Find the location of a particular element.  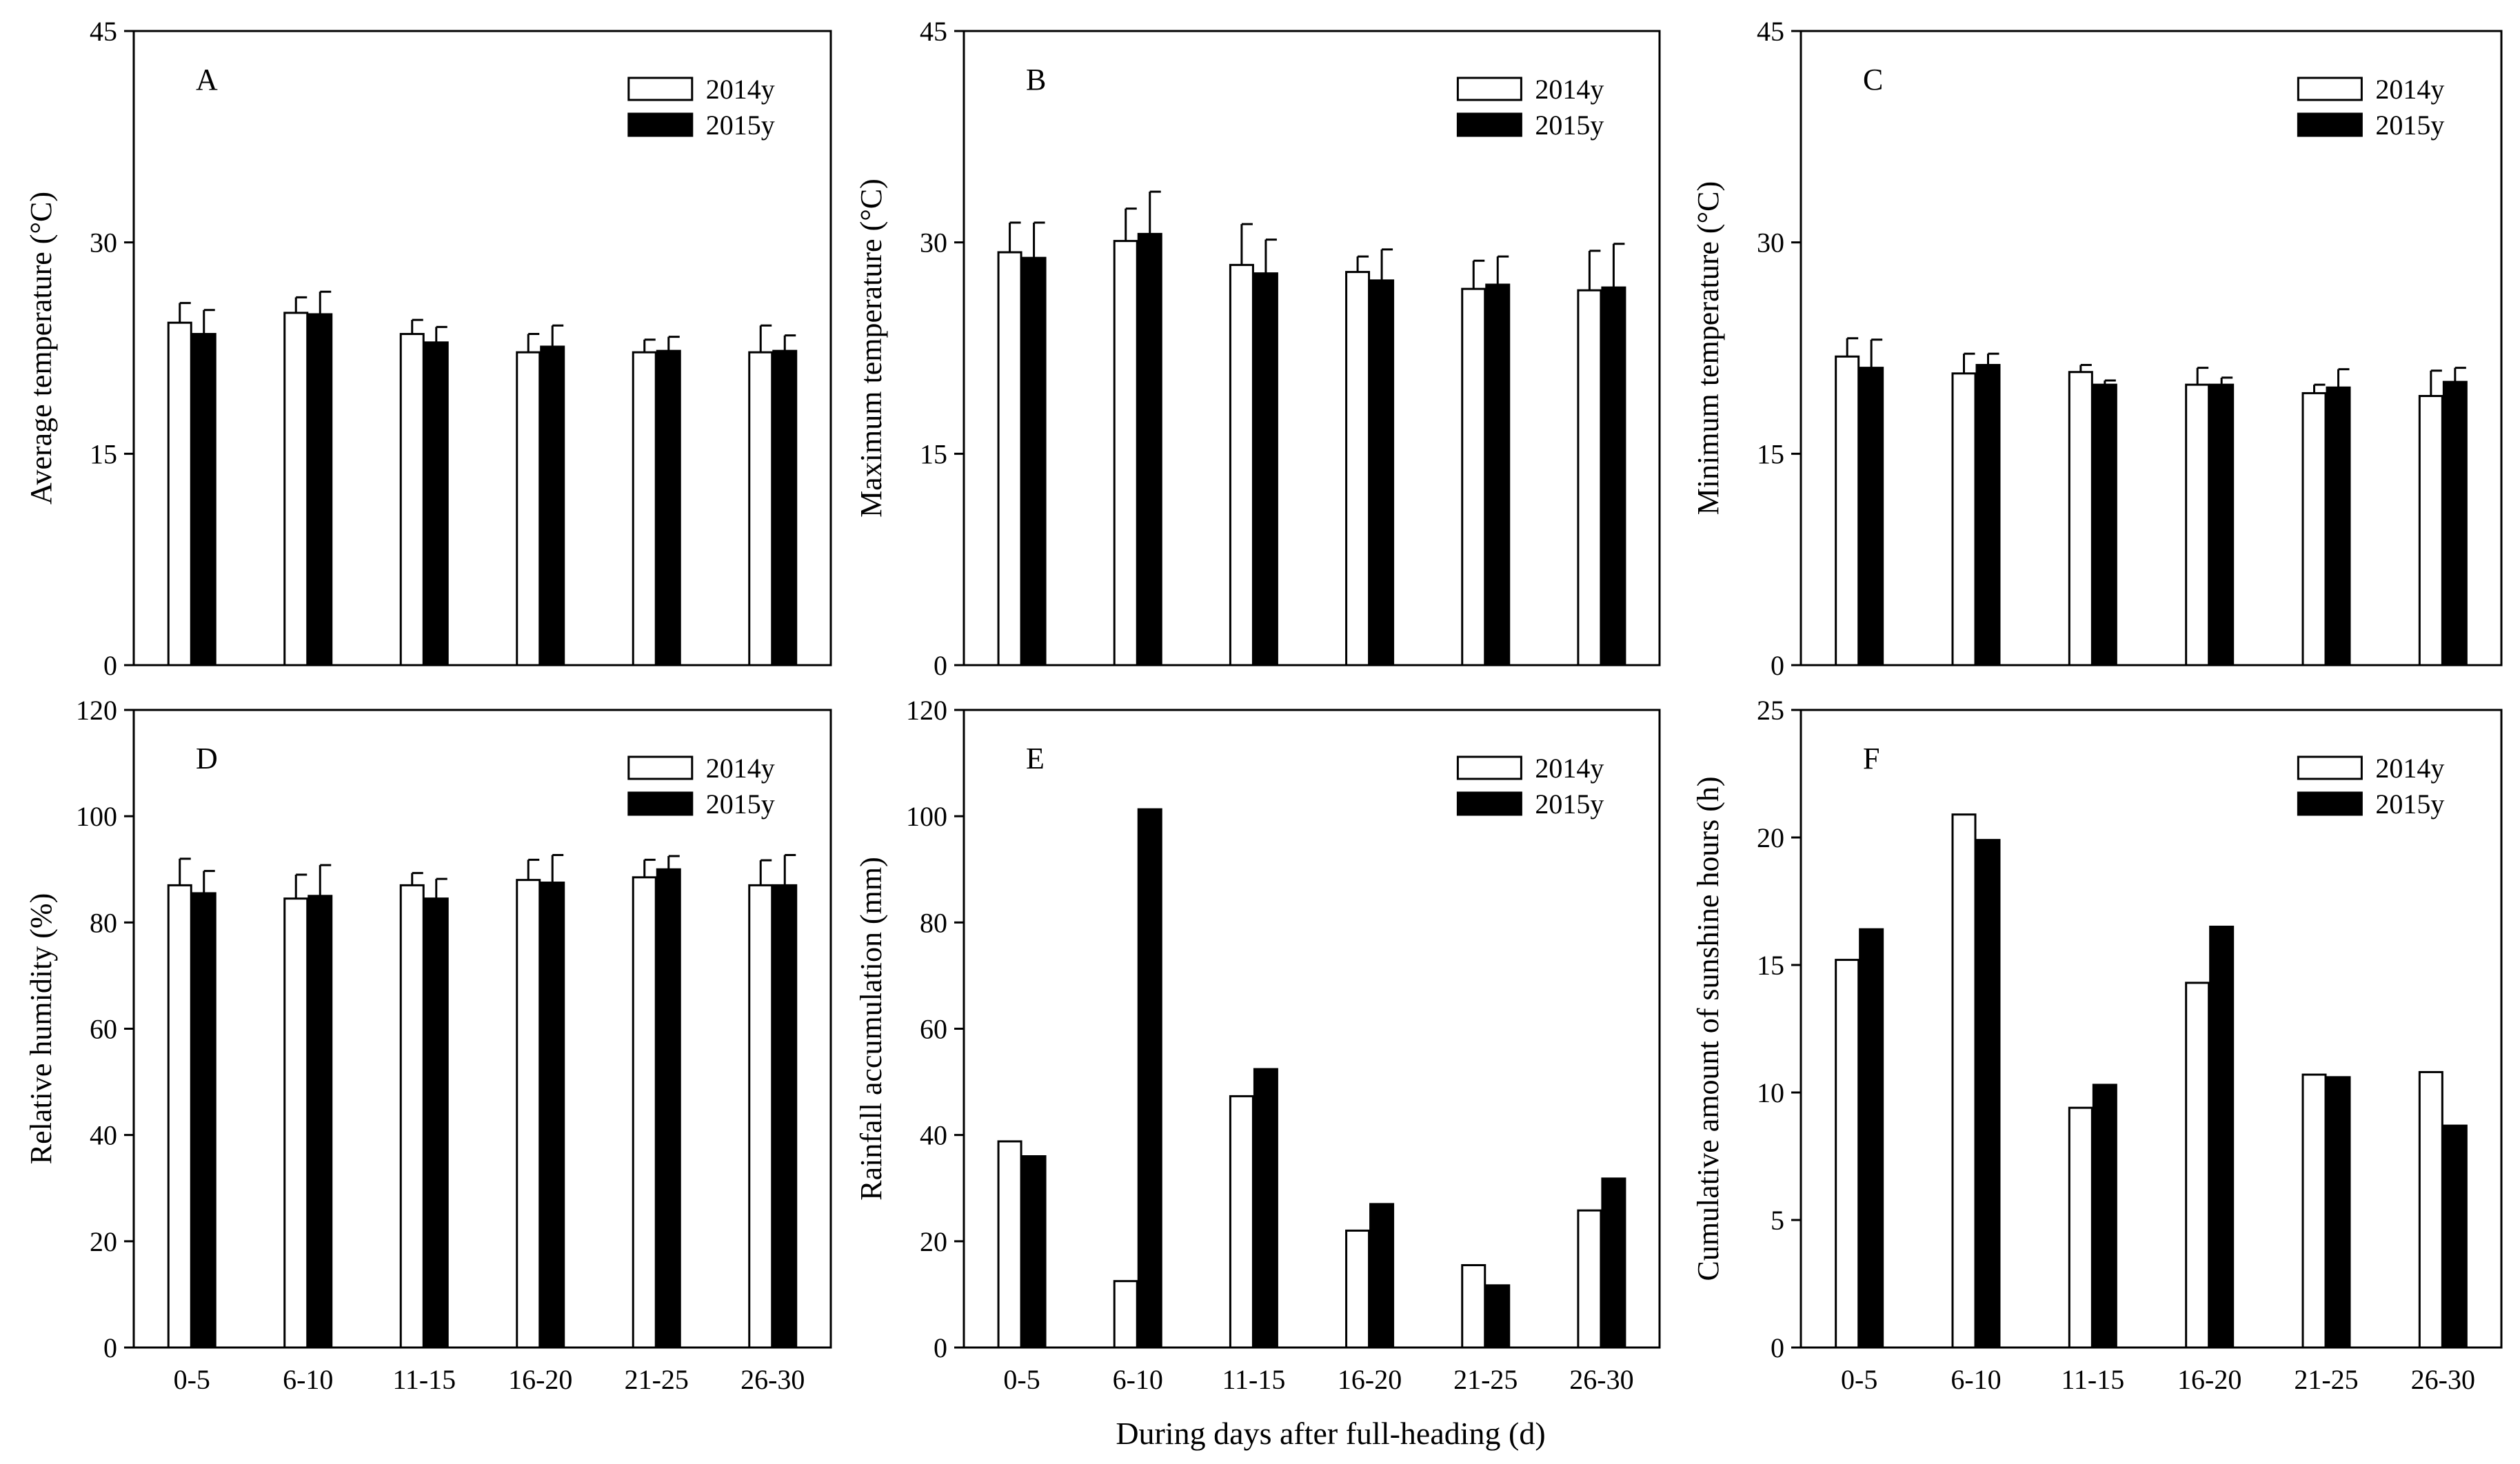

panel-letter: B is located at coordinates (1036, 79).